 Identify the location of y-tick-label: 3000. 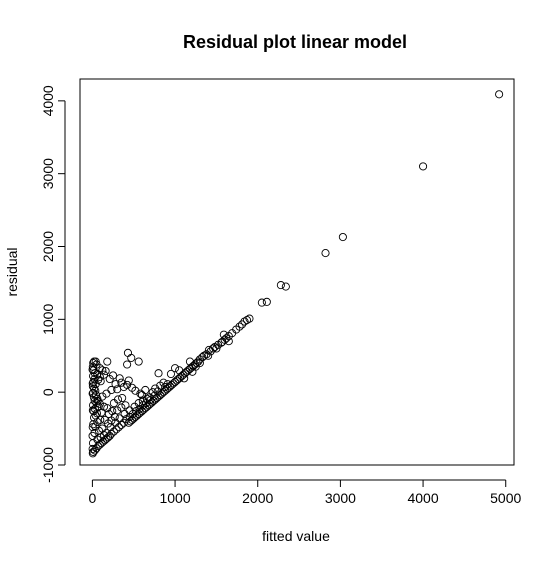
(48, 173).